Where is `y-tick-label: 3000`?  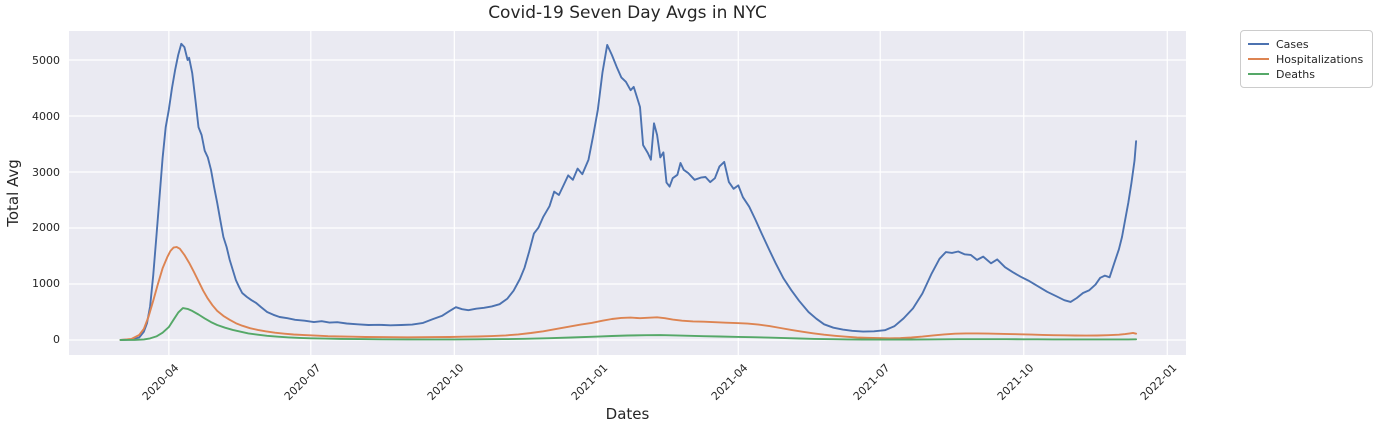 y-tick-label: 3000 is located at coordinates (46, 172).